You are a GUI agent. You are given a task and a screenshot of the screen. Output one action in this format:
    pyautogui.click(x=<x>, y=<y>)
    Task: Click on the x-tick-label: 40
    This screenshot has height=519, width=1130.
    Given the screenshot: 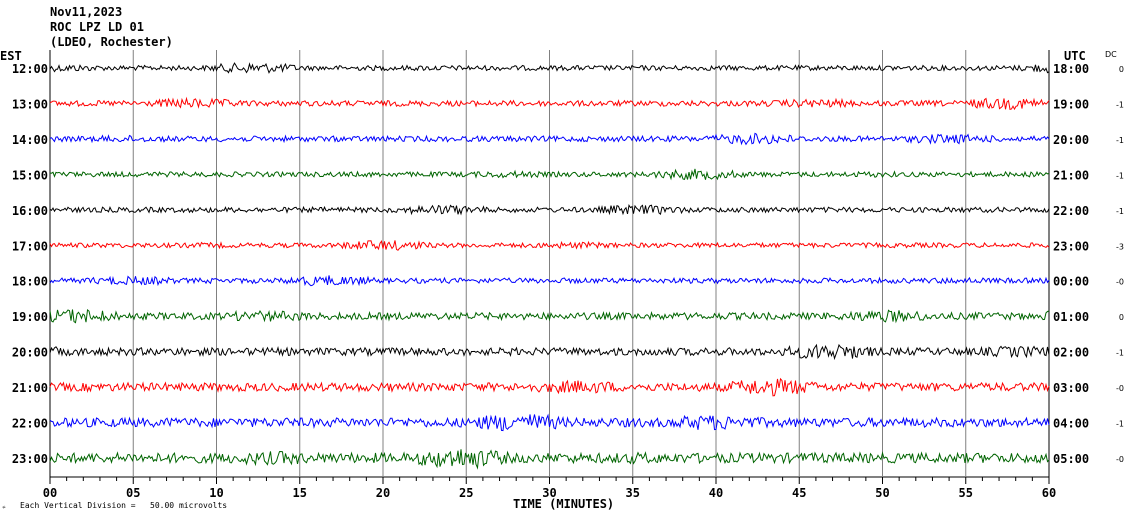 What is the action you would take?
    pyautogui.click(x=716, y=493)
    